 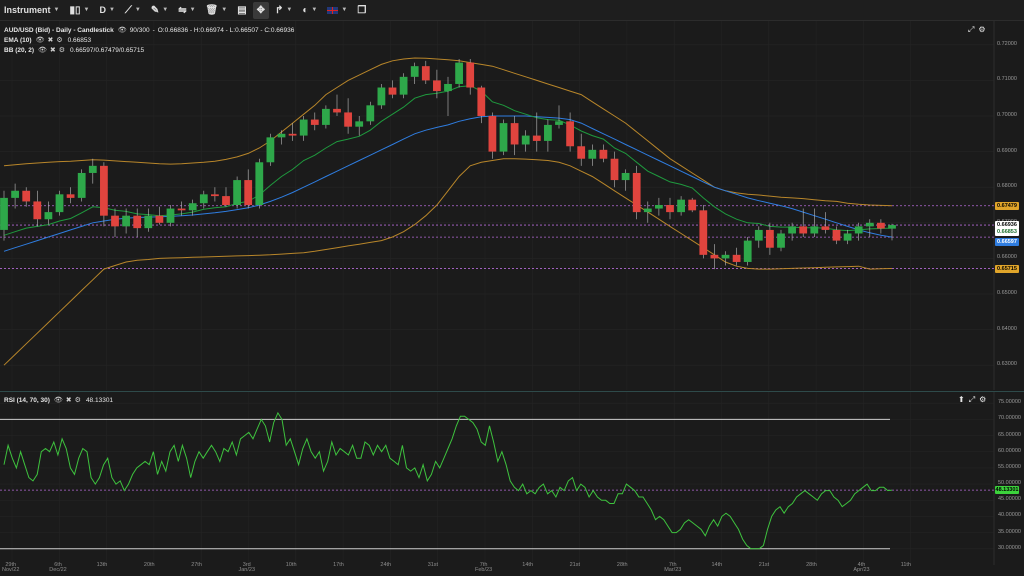 What do you see at coordinates (186, 10) in the screenshot?
I see `indicators-menu: ⇋ ▼` at bounding box center [186, 10].